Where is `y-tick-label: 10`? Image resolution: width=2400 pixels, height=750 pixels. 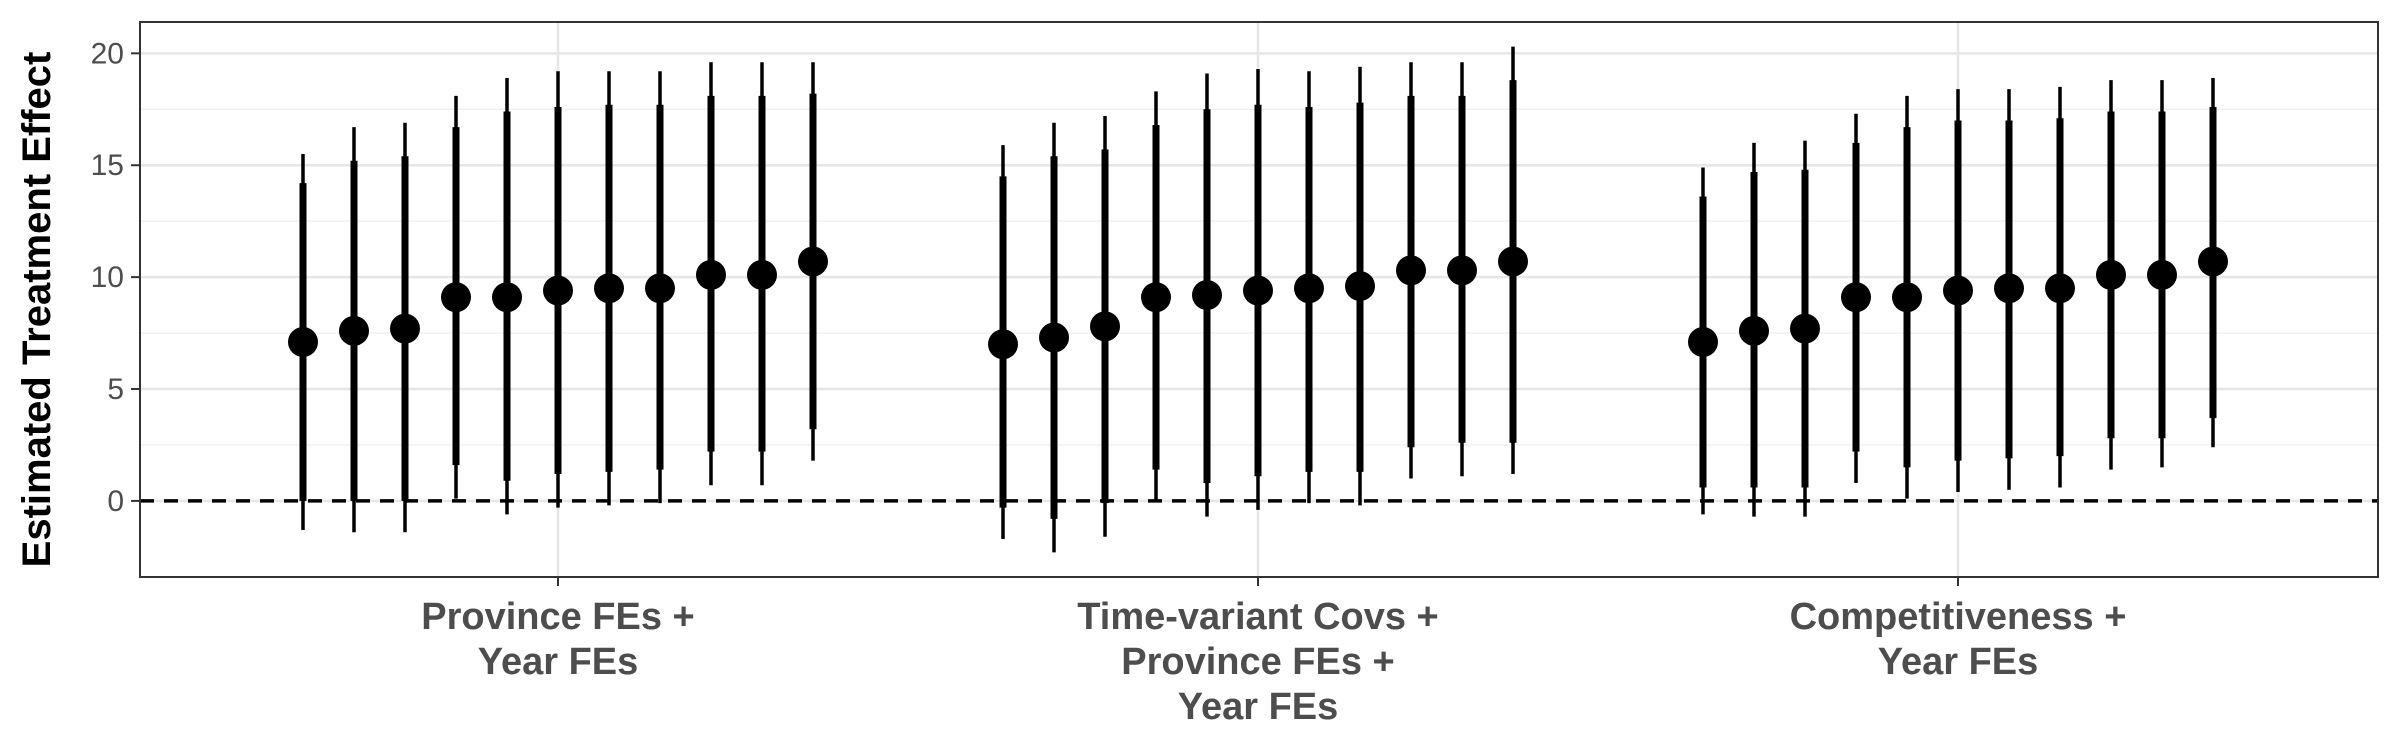 y-tick-label: 10 is located at coordinates (107, 277).